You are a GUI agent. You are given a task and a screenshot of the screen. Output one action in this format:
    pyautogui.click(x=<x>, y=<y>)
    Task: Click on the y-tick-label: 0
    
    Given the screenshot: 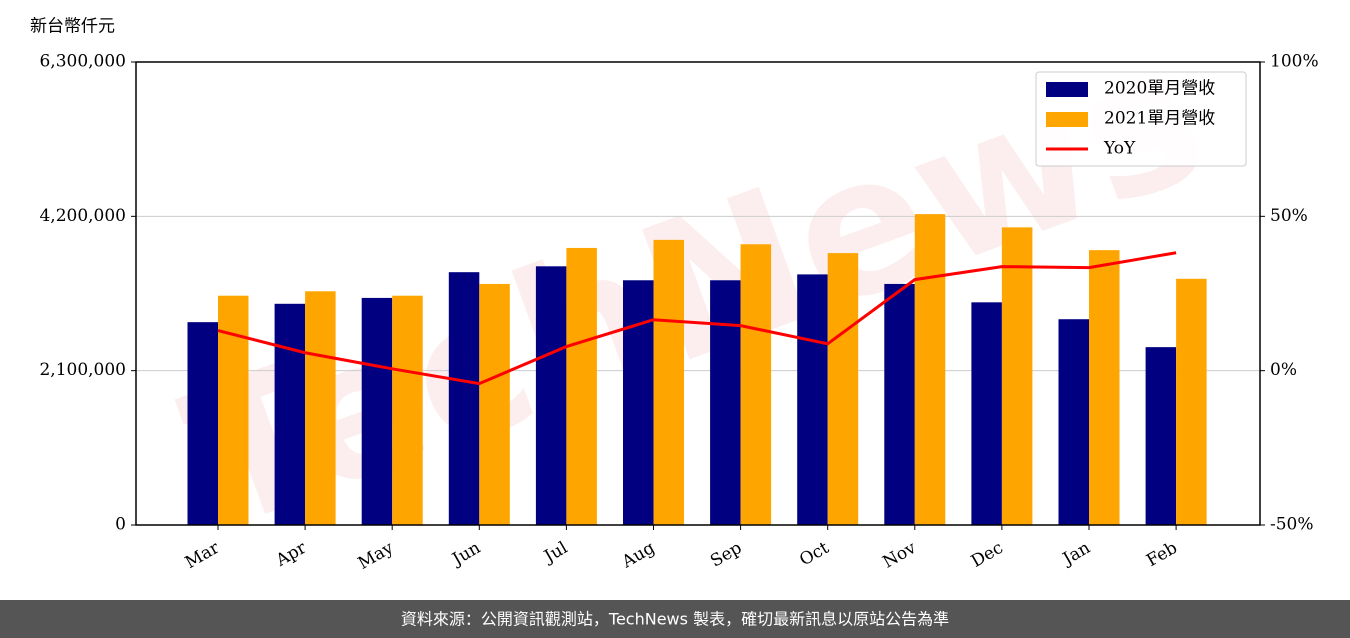 What is the action you would take?
    pyautogui.click(x=120, y=525)
    